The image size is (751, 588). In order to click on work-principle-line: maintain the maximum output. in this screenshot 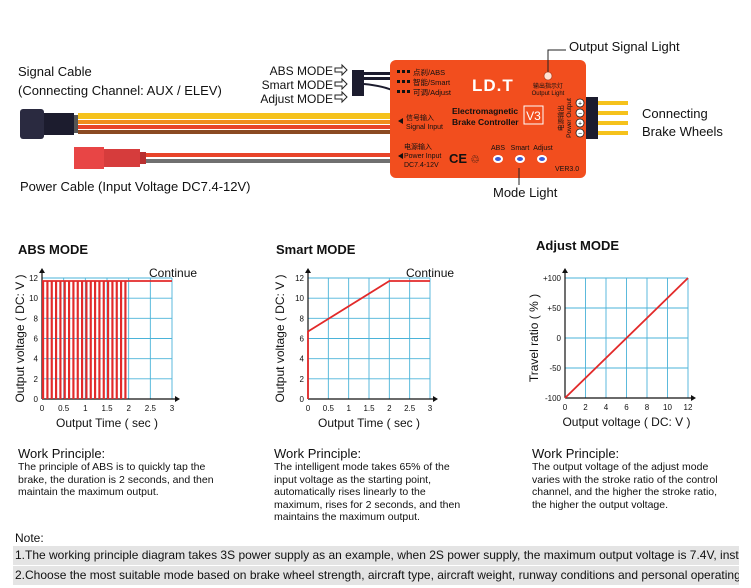, I will do `click(88, 492)`.